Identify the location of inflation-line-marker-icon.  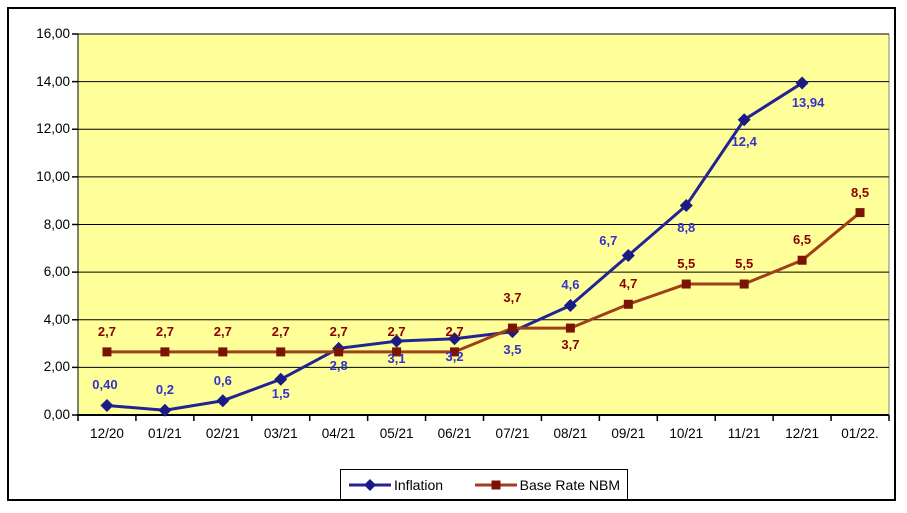
(370, 485).